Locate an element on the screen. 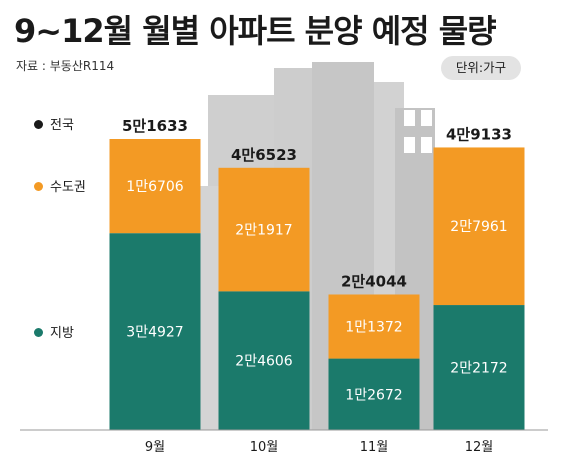  legend-item-capital: 수도권 is located at coordinates (60, 188).